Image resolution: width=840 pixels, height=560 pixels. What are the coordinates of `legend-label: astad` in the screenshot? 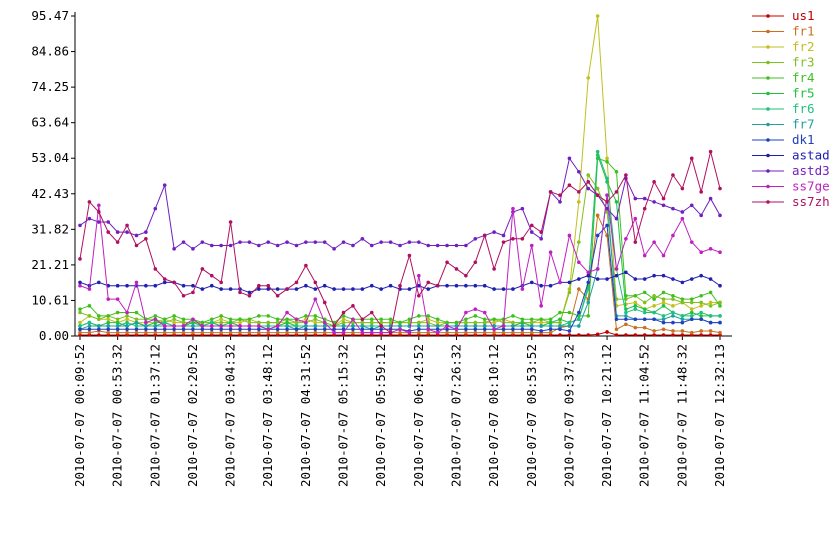 It's located at (811, 155).